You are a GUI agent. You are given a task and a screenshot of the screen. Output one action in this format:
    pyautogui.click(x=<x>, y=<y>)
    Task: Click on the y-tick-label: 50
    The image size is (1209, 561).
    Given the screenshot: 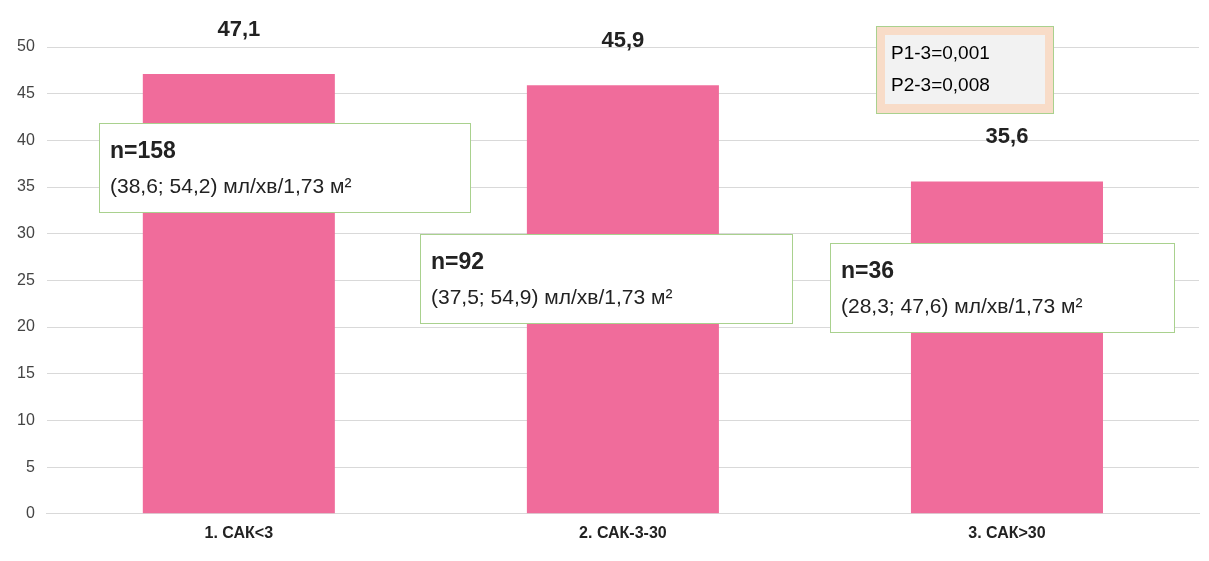 What is the action you would take?
    pyautogui.click(x=26, y=46)
    